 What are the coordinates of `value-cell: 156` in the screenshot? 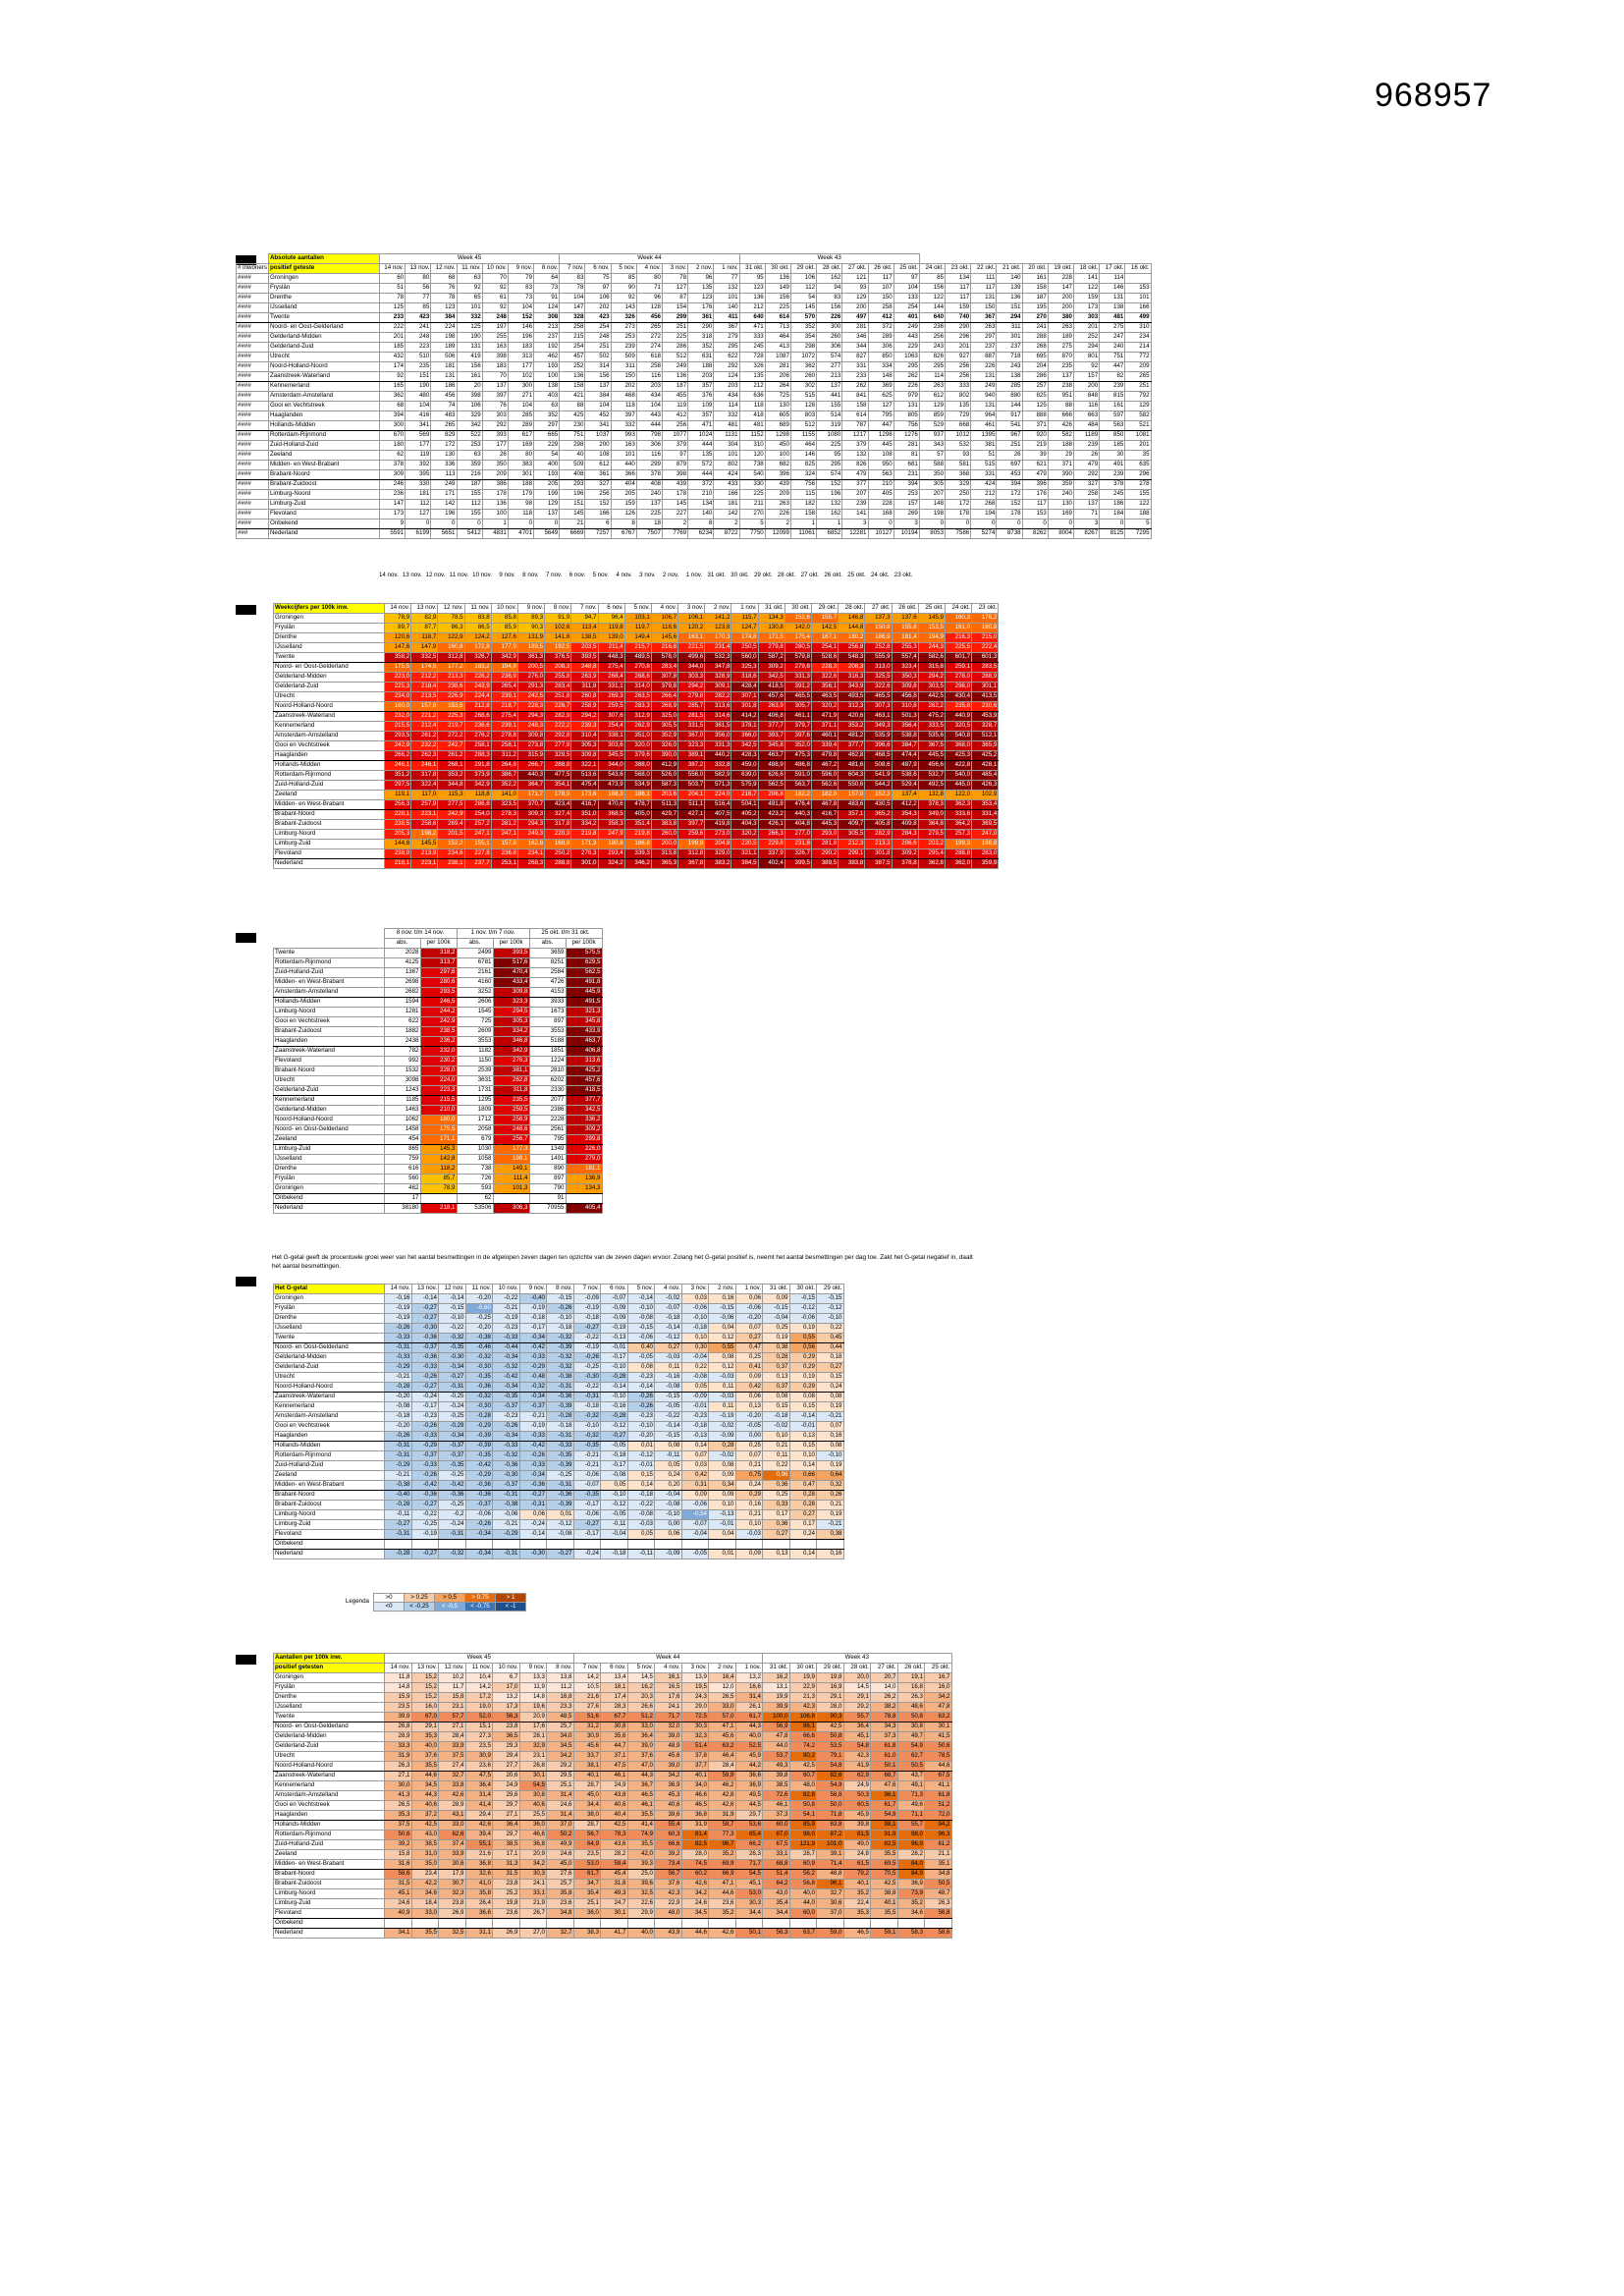 It's located at (469, 366).